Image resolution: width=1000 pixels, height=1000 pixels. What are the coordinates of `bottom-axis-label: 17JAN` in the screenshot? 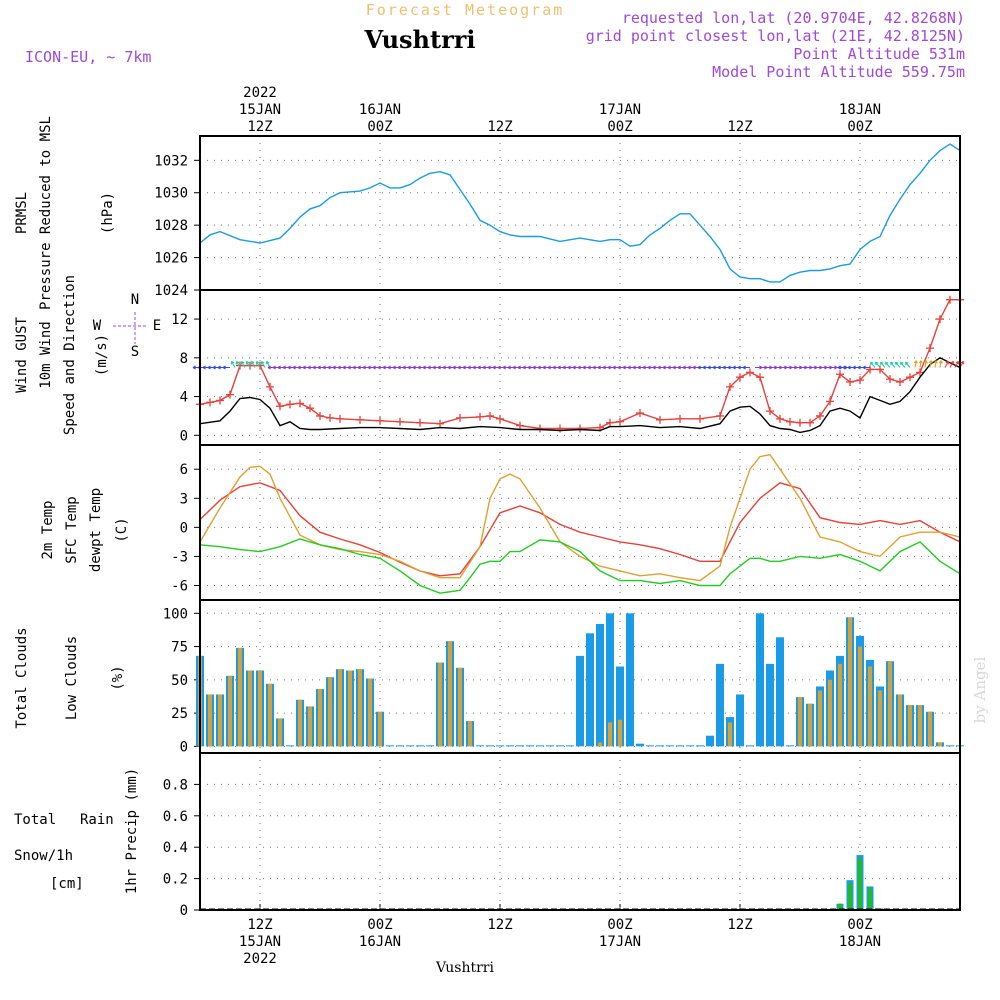 It's located at (620, 942).